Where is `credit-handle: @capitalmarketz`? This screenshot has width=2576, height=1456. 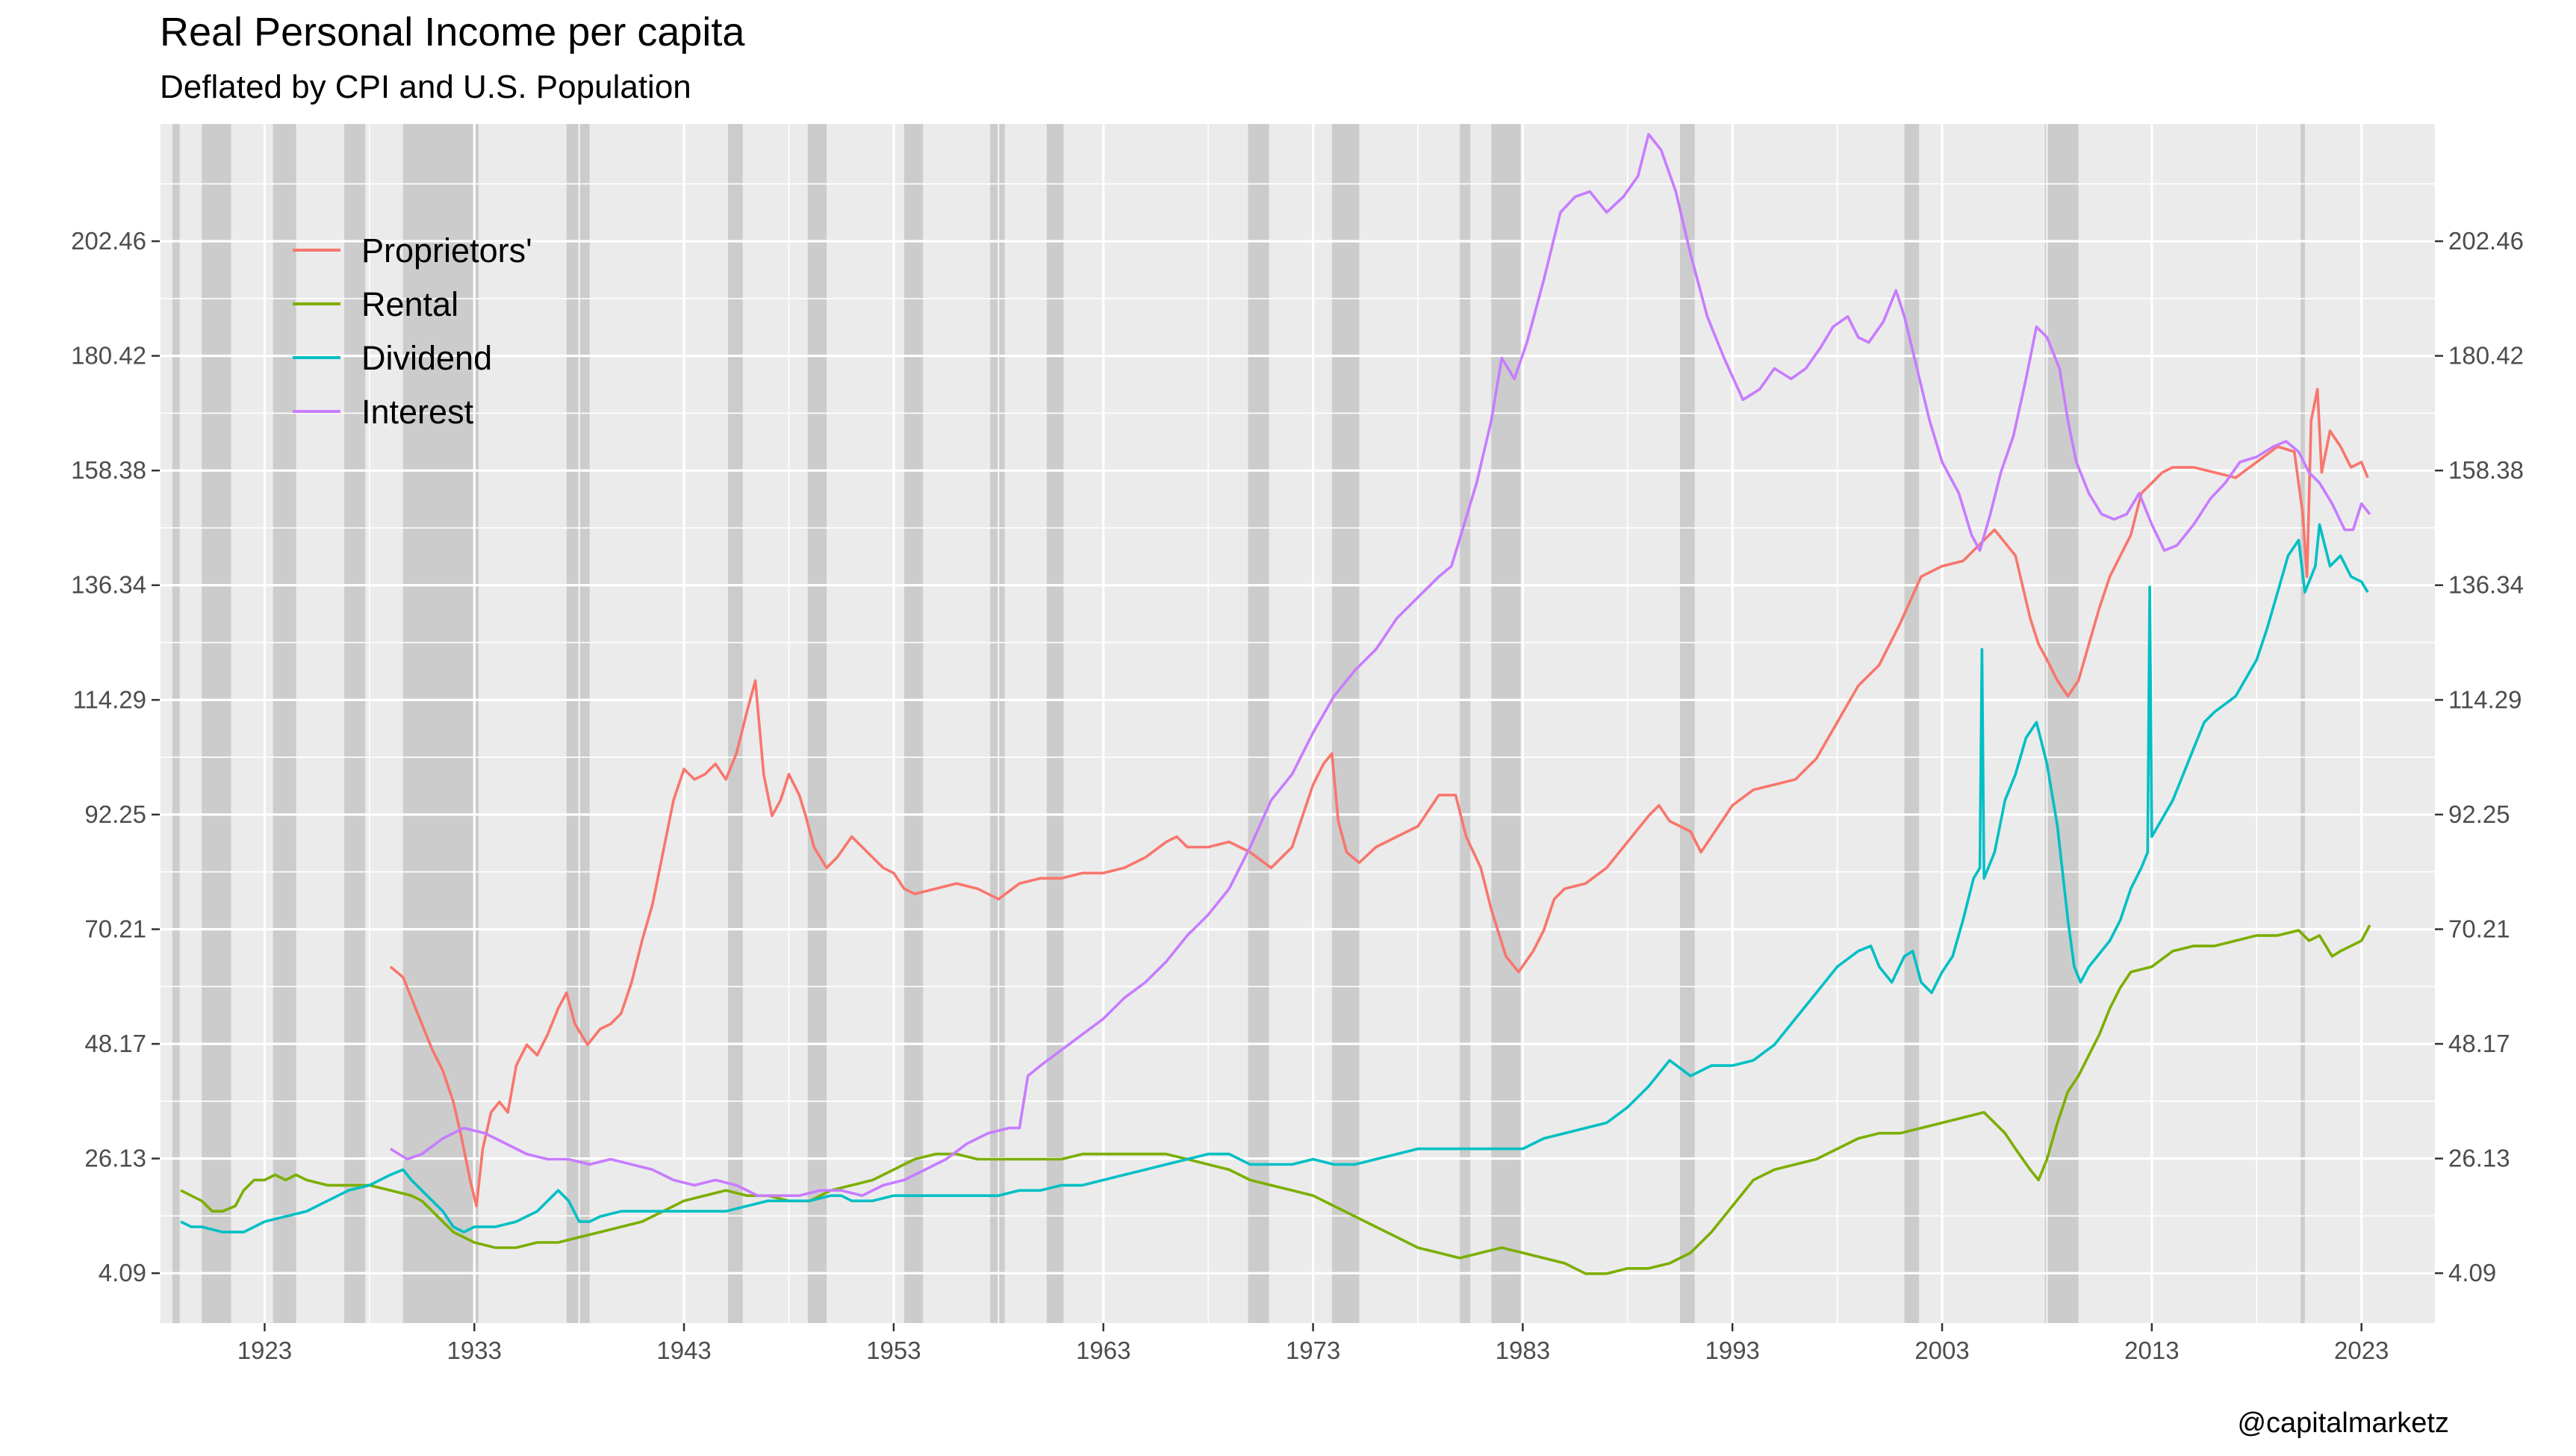 credit-handle: @capitalmarketz is located at coordinates (2343, 1423).